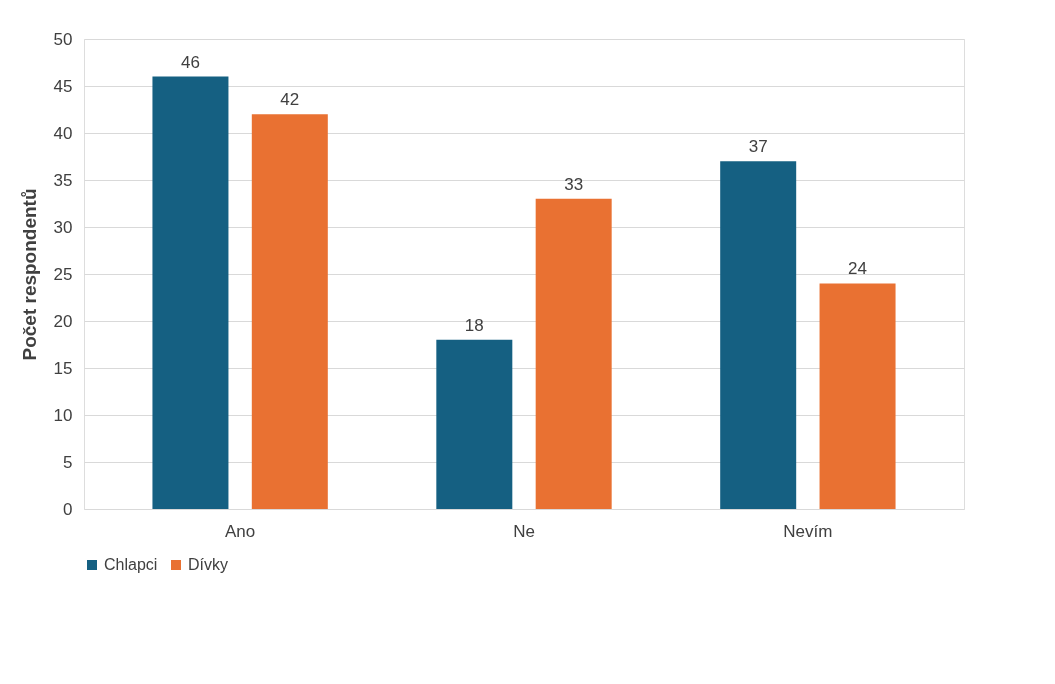 This screenshot has height=684, width=1055. Describe the element at coordinates (63, 227) in the screenshot. I see `y-tick-label: 30` at that location.